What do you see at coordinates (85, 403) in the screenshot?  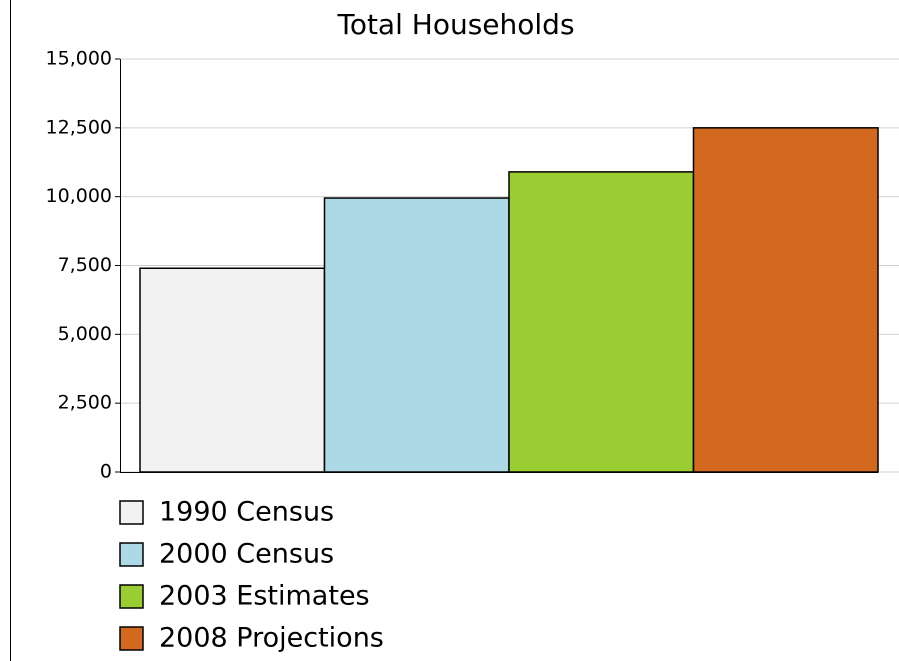 I see `y-tick-label: 2,500` at bounding box center [85, 403].